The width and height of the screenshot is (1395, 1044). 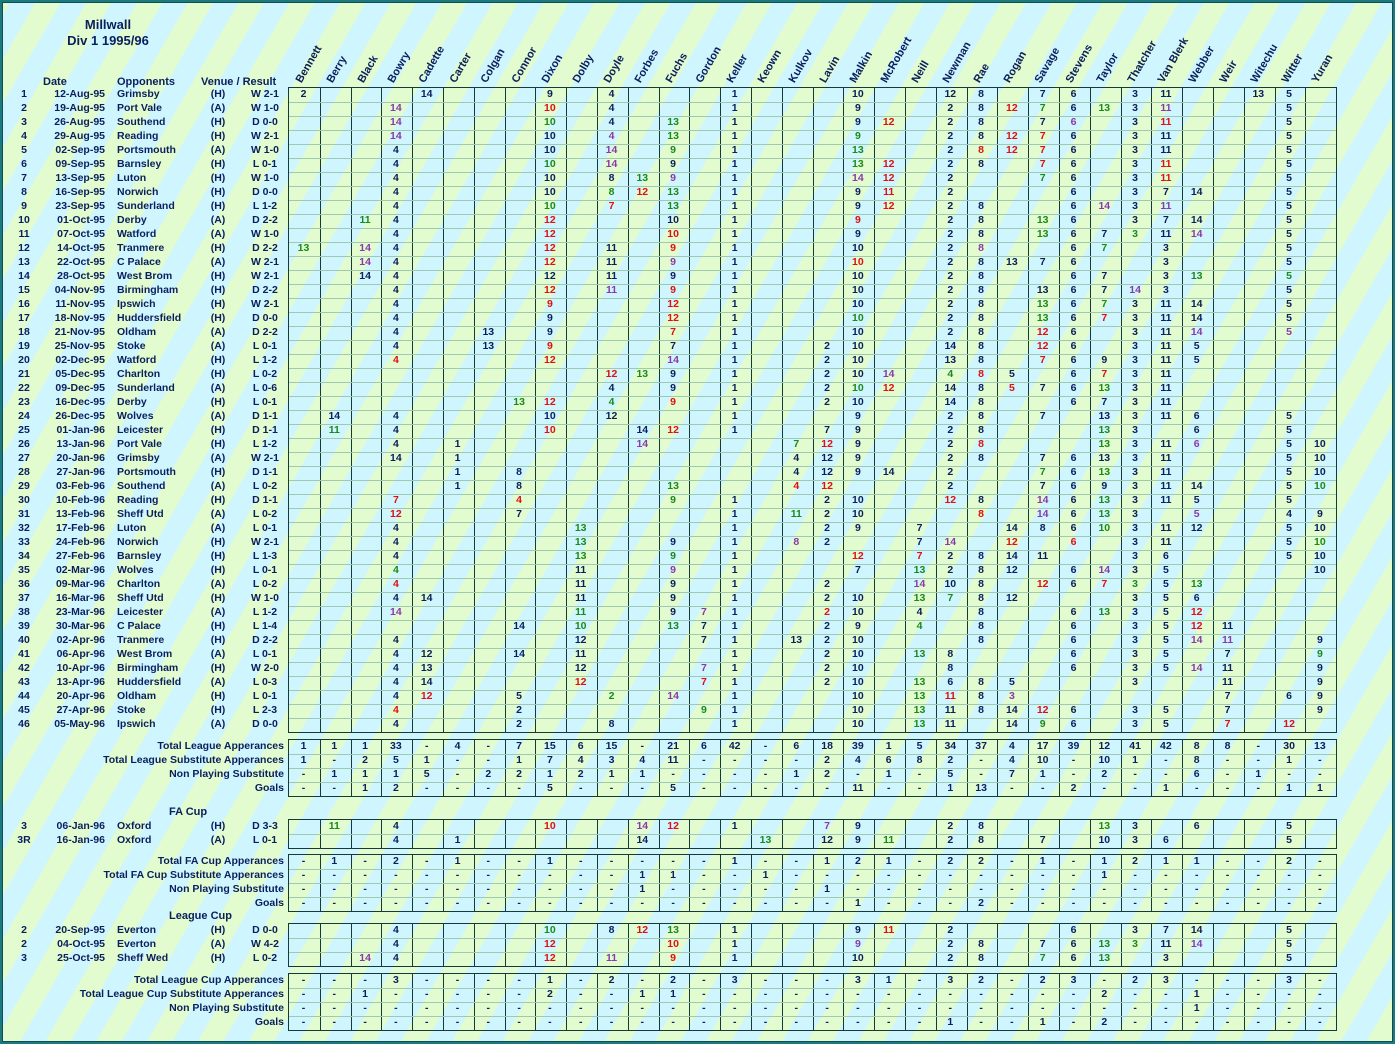 What do you see at coordinates (1244, 945) in the screenshot?
I see `grid-column-line` at bounding box center [1244, 945].